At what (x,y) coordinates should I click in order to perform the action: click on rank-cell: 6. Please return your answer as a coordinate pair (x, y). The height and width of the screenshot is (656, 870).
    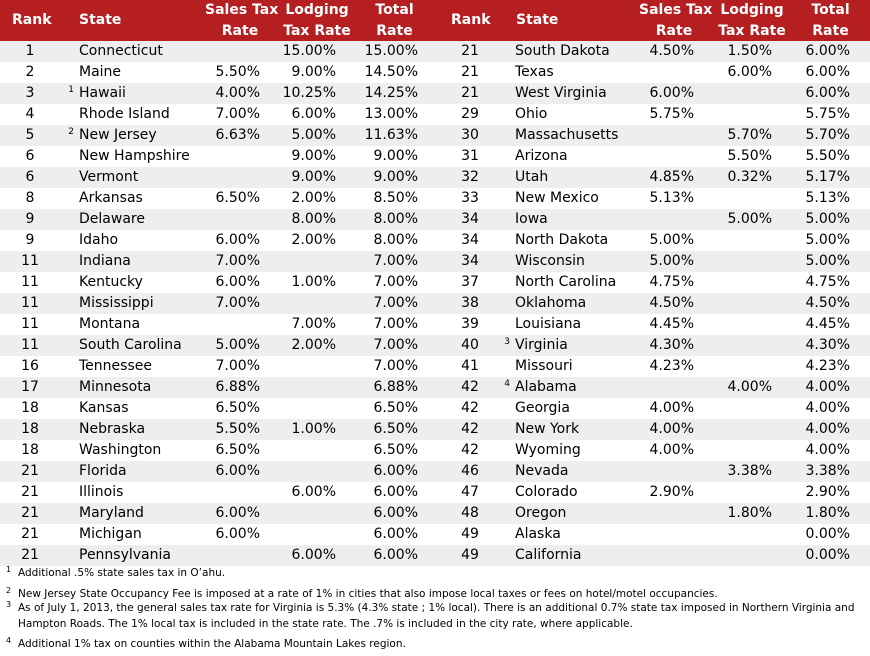
    Looking at the image, I should click on (30, 156).